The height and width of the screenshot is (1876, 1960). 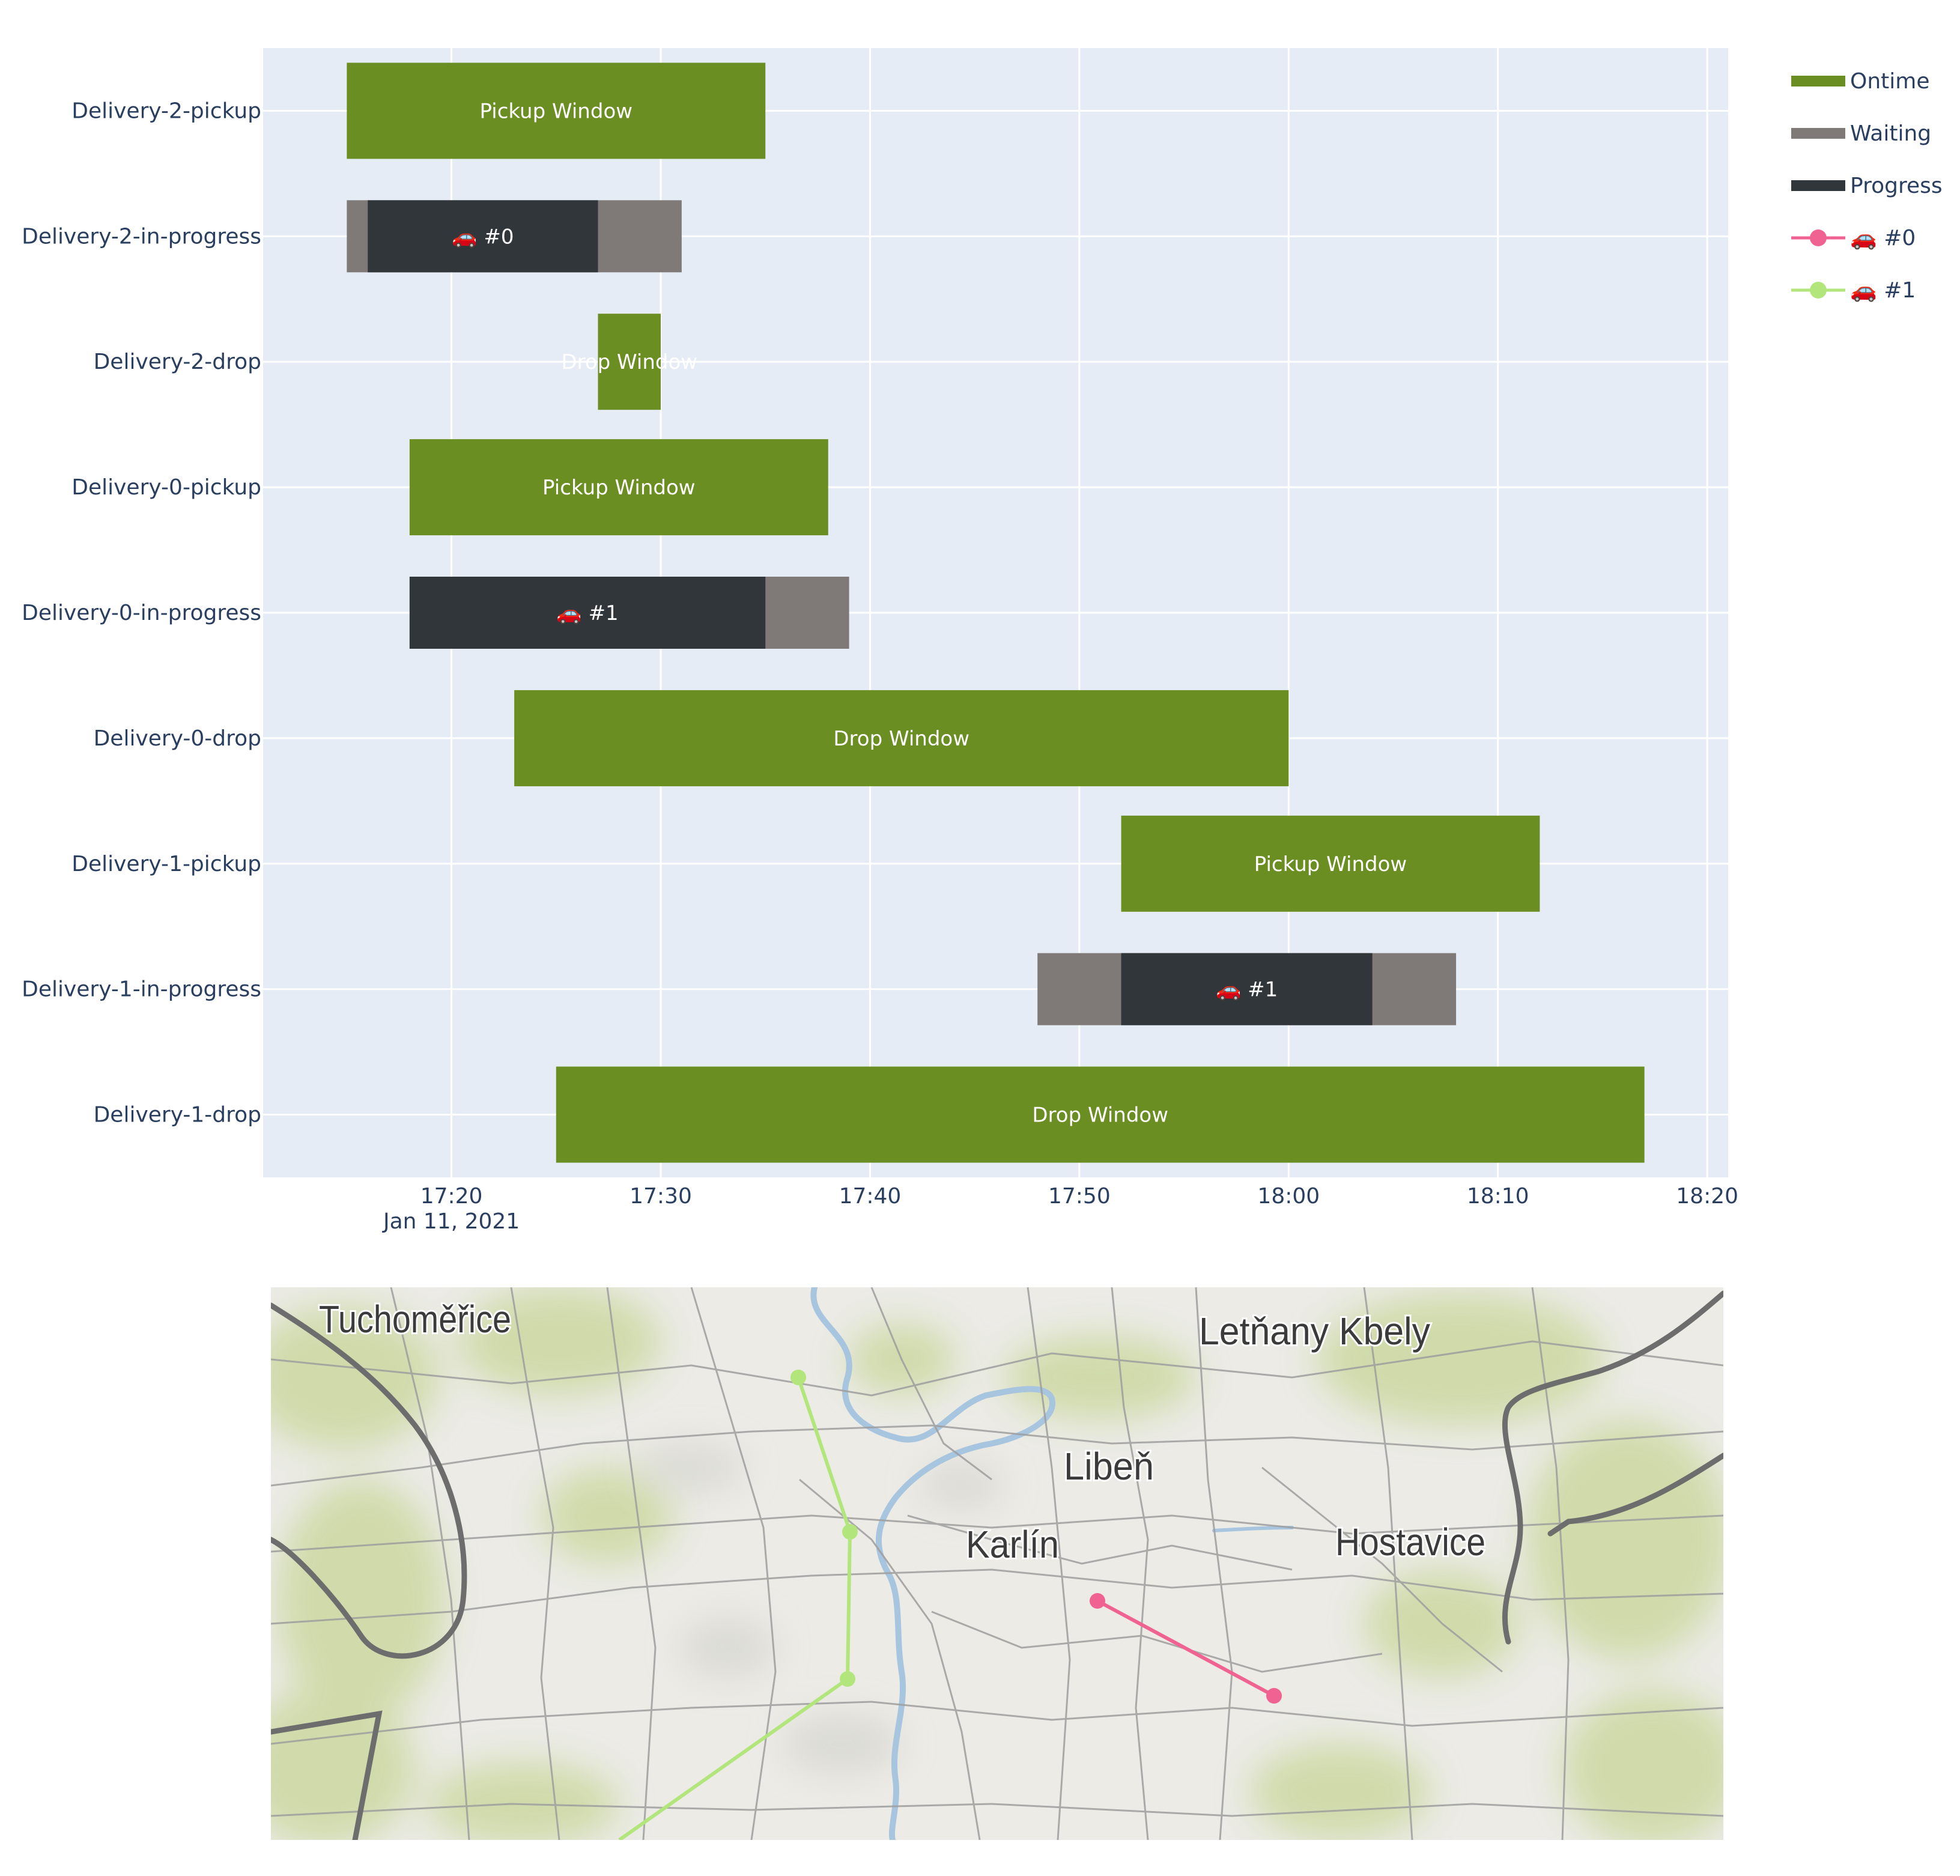 I want to click on legend-item: 🚗 #0, so click(x=1853, y=238).